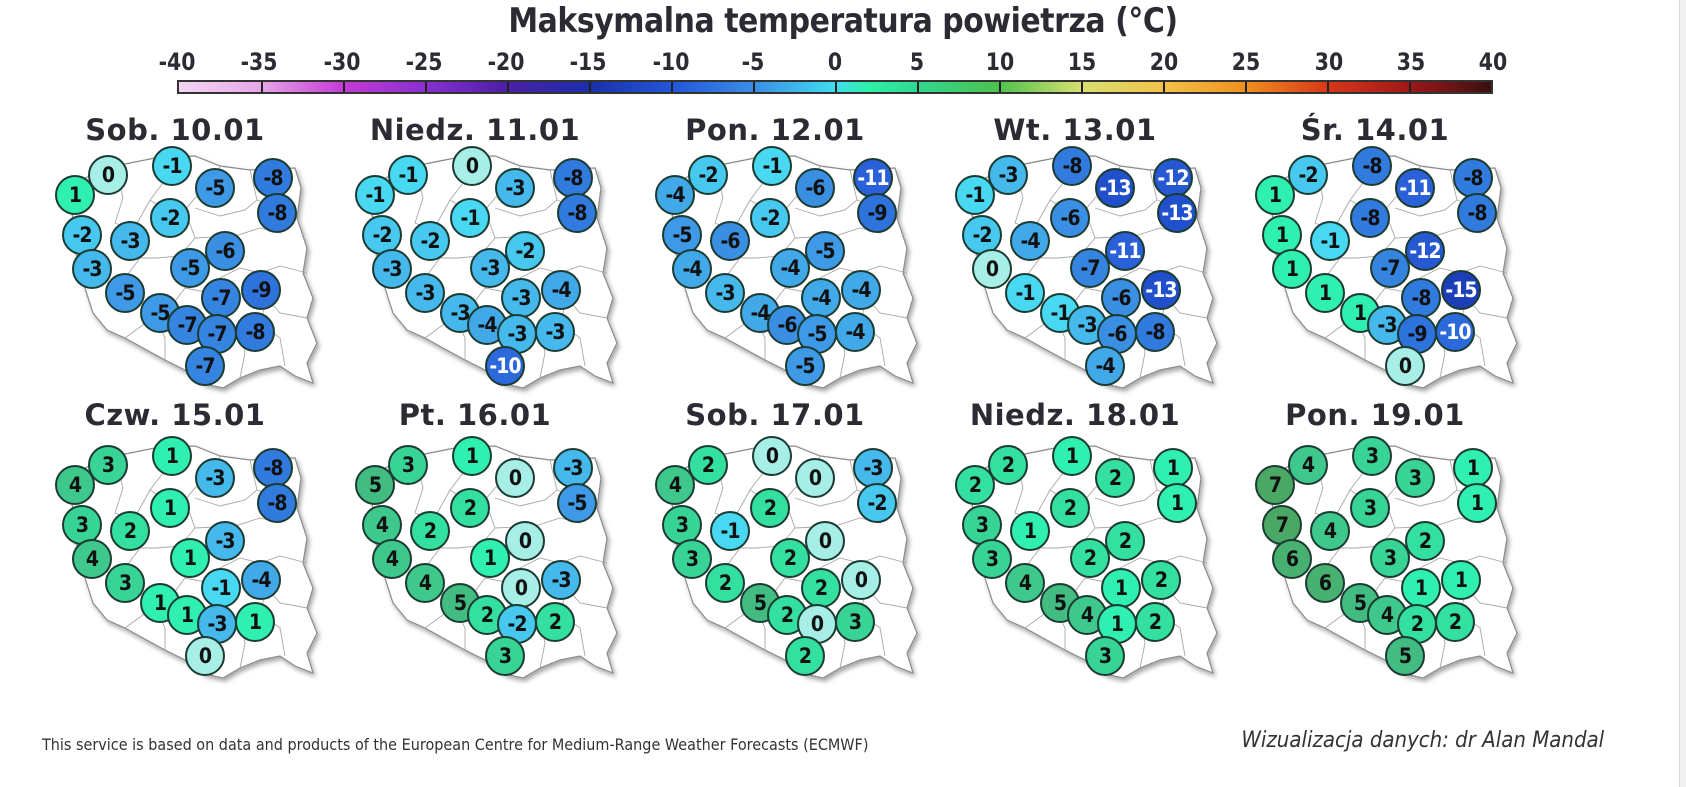 This screenshot has height=787, width=1686. Describe the element at coordinates (1282, 525) in the screenshot. I see `temperature-bubble: 7` at that location.